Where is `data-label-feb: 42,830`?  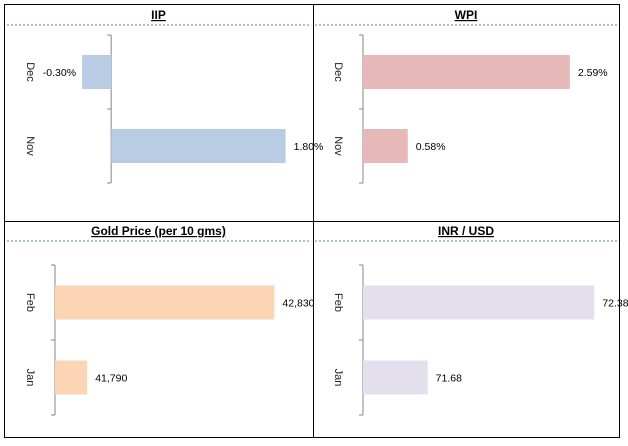
data-label-feb: 42,830 is located at coordinates (298, 304).